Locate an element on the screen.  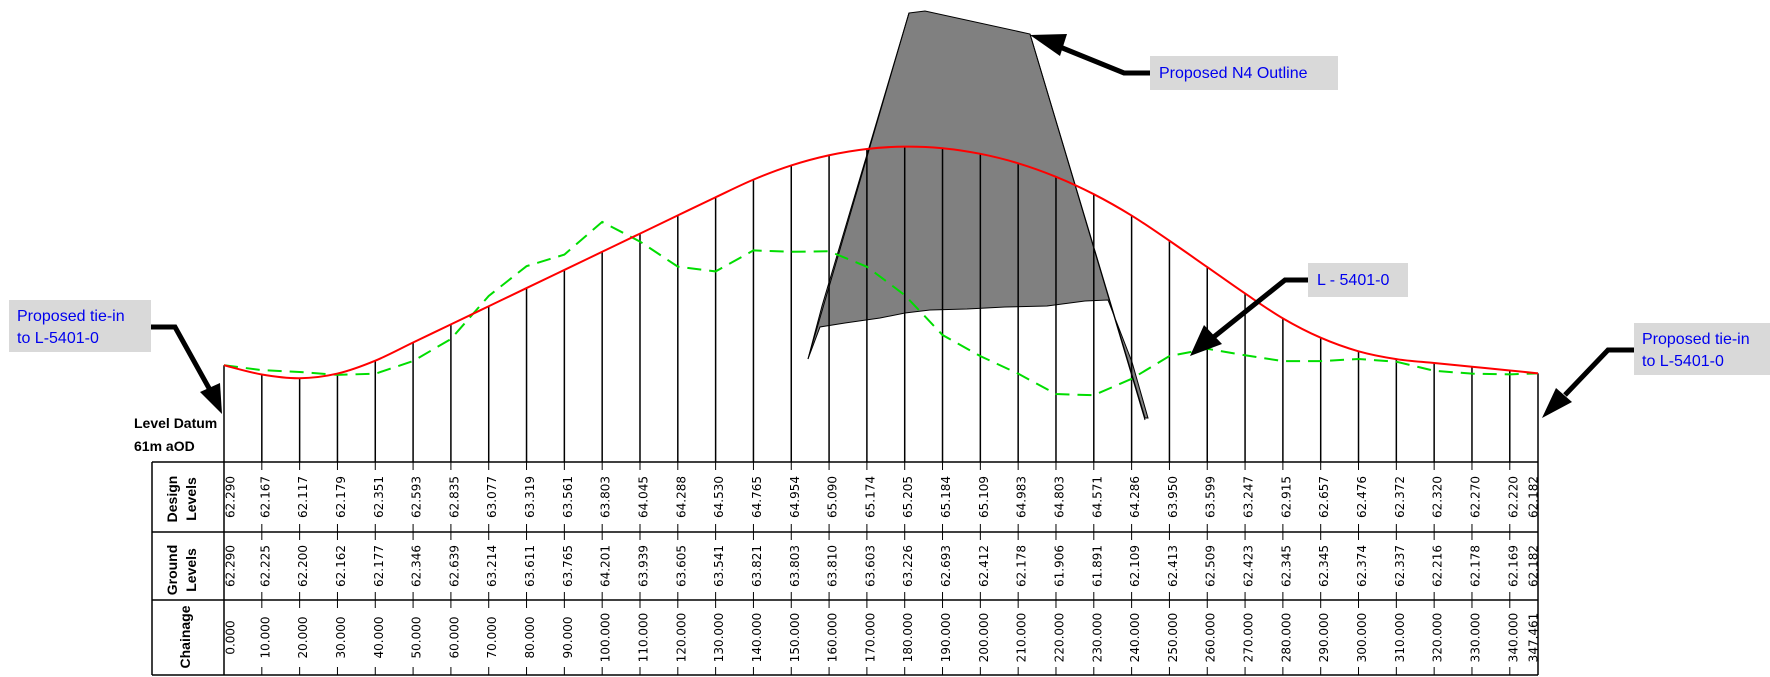
ground-level-value: 62.177 is located at coordinates (379, 566).